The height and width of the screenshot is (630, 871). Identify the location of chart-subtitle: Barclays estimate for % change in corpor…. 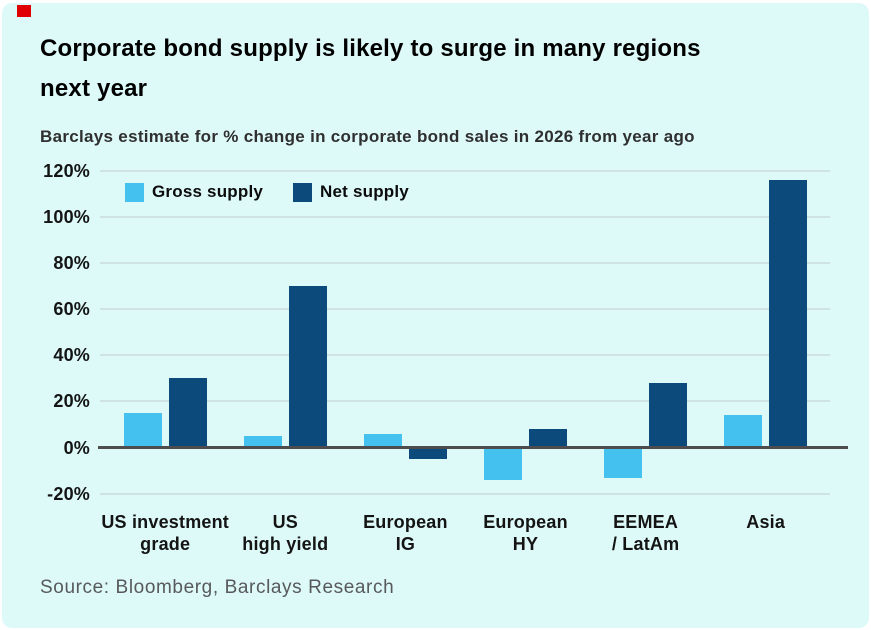
(367, 136).